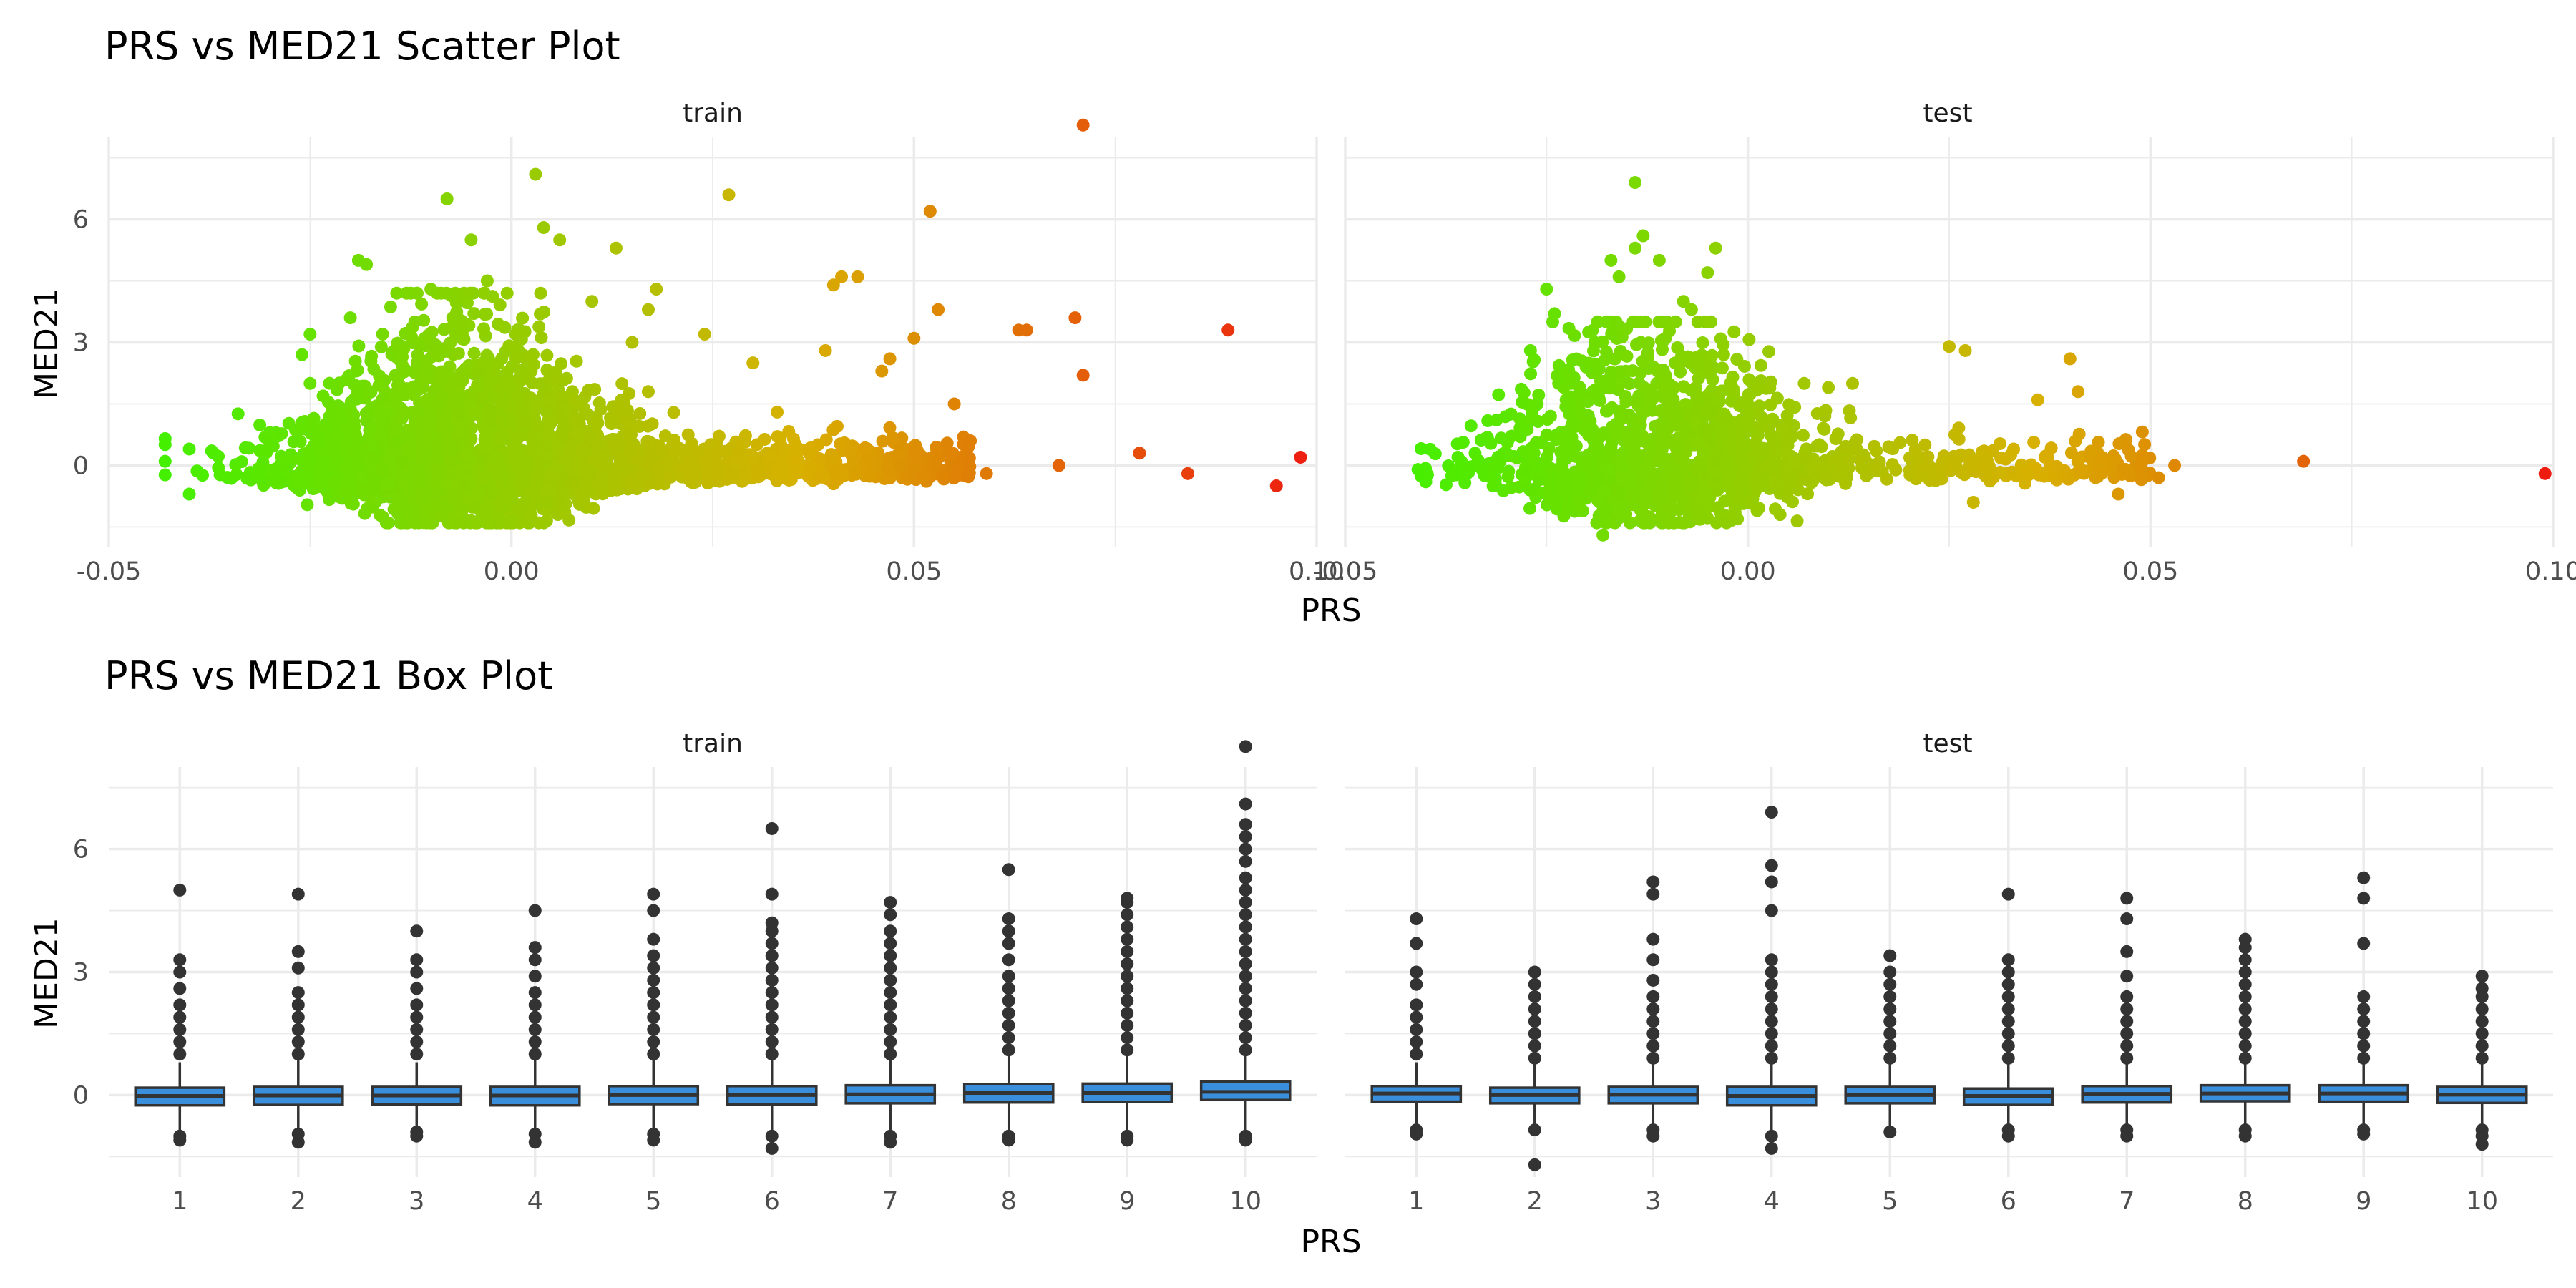  What do you see at coordinates (81, 466) in the screenshot?
I see `y-tick-label: 0` at bounding box center [81, 466].